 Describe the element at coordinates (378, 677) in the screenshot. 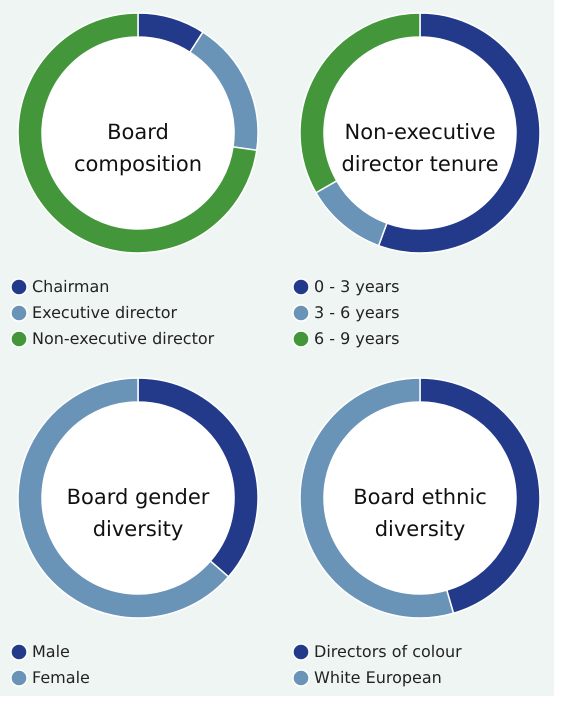

I see `legend-label: White European` at that location.